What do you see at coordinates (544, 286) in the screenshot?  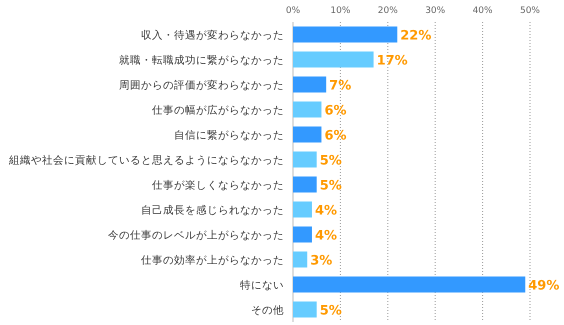 I see `data-label: 49%` at bounding box center [544, 286].